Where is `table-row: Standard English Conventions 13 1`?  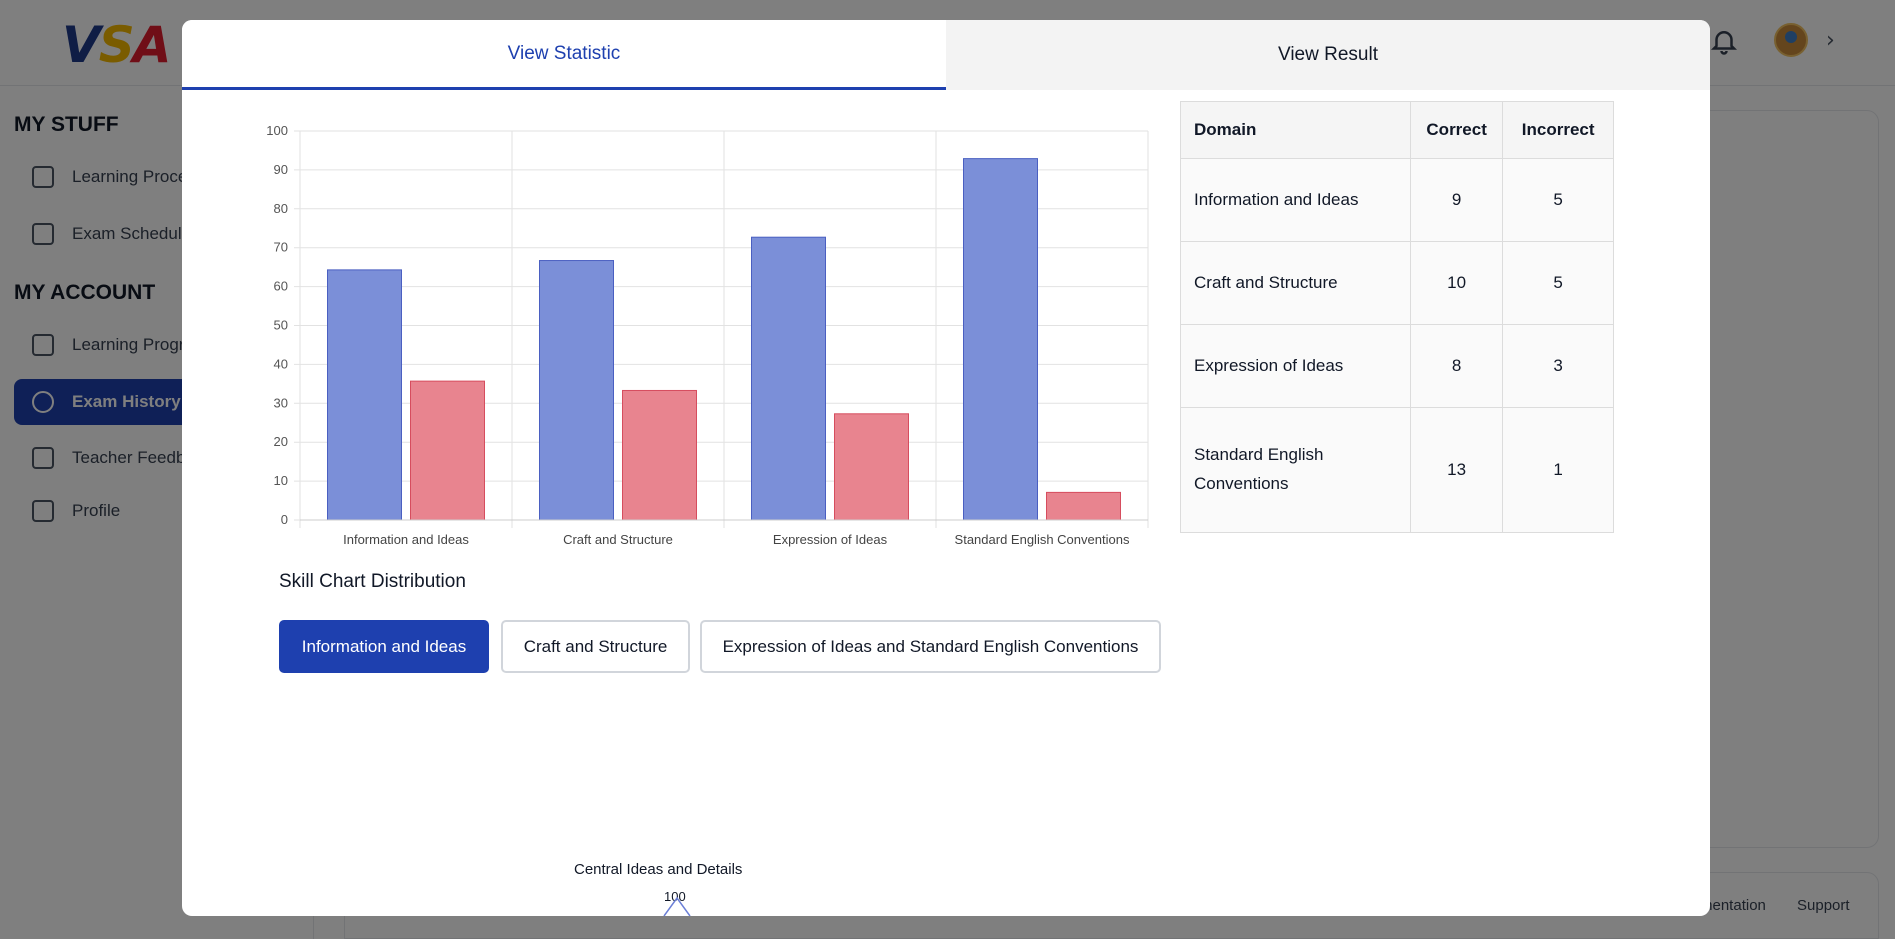
table-row: Standard English Conventions 13 1 is located at coordinates (1397, 470).